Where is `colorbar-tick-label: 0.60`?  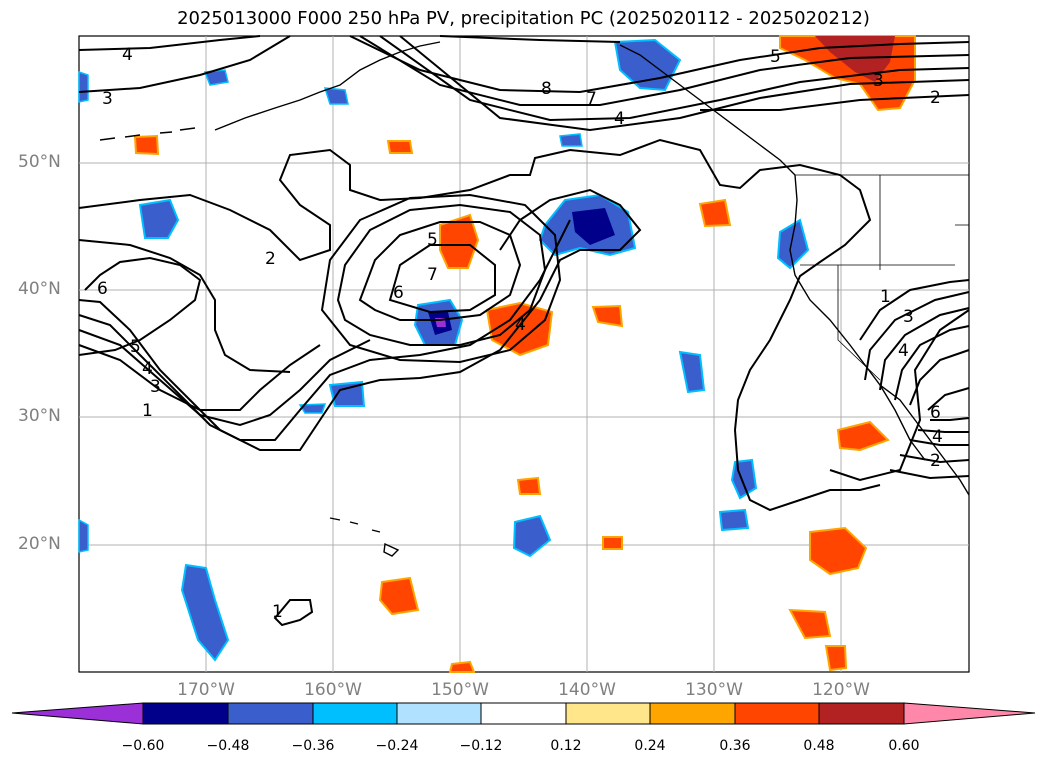
colorbar-tick-label: 0.60 is located at coordinates (904, 746).